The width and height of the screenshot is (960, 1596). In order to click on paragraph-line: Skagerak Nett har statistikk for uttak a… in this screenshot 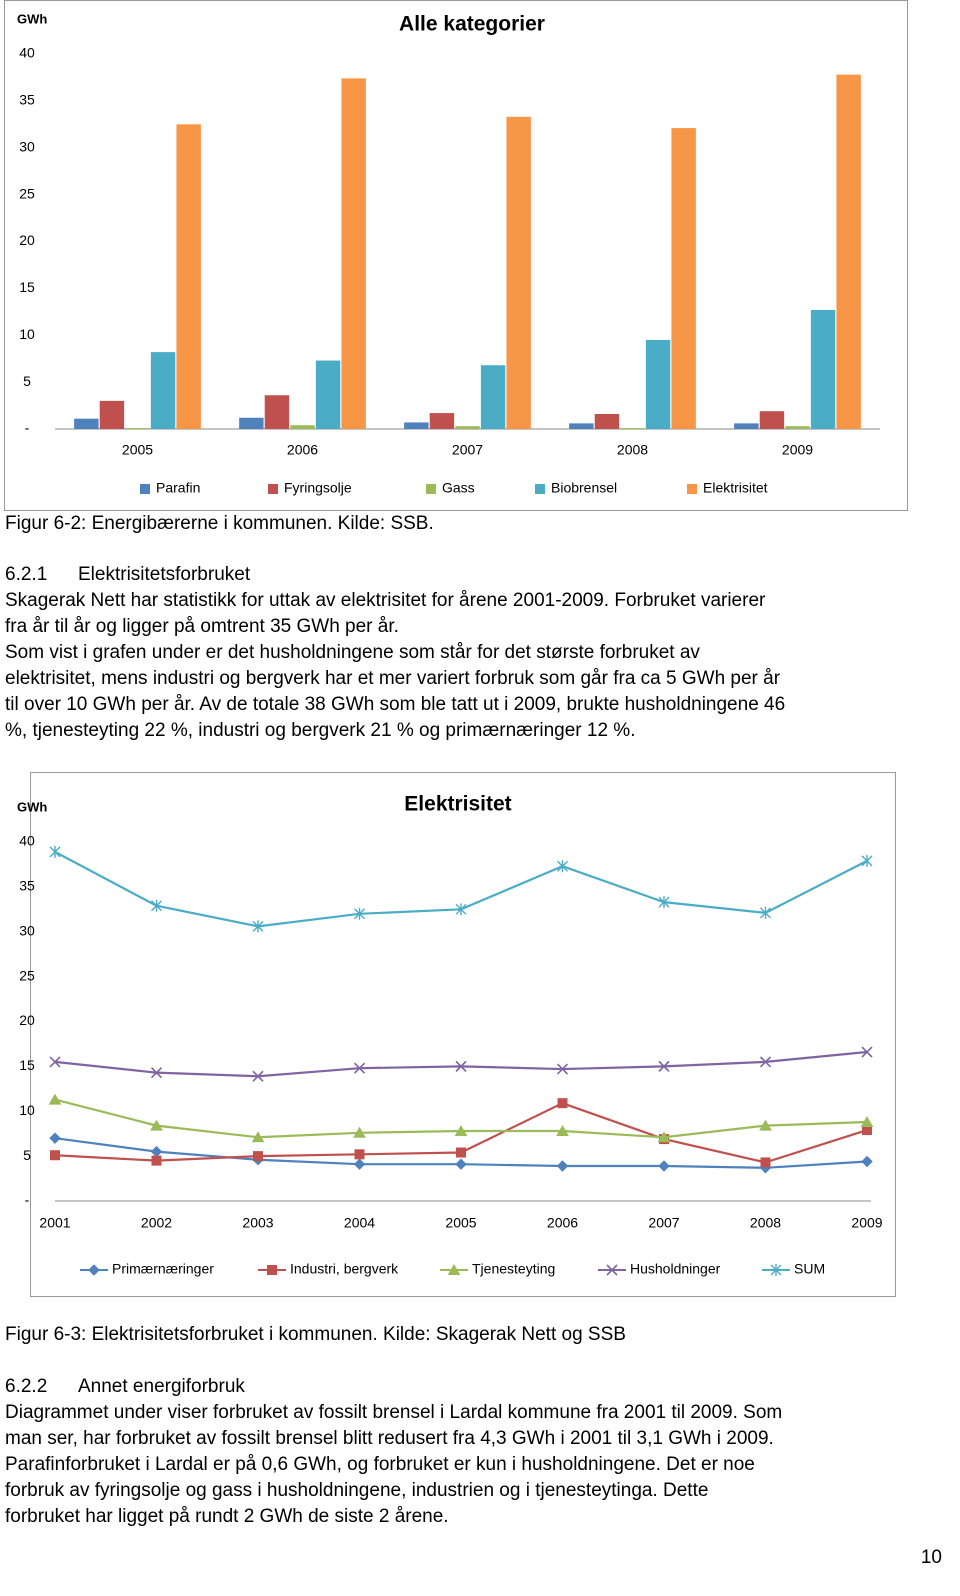, I will do `click(385, 600)`.